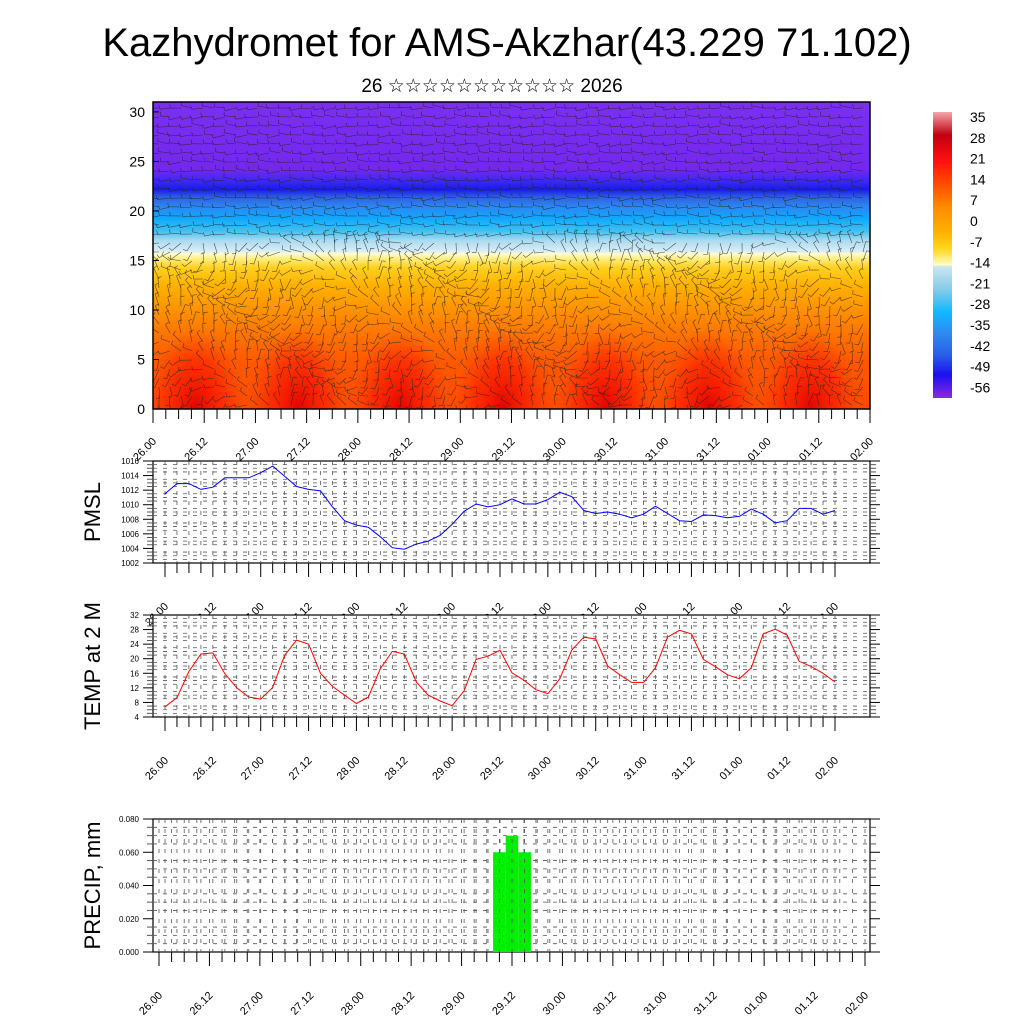  What do you see at coordinates (129, 886) in the screenshot?
I see `y-tick-label: 0.040` at bounding box center [129, 886].